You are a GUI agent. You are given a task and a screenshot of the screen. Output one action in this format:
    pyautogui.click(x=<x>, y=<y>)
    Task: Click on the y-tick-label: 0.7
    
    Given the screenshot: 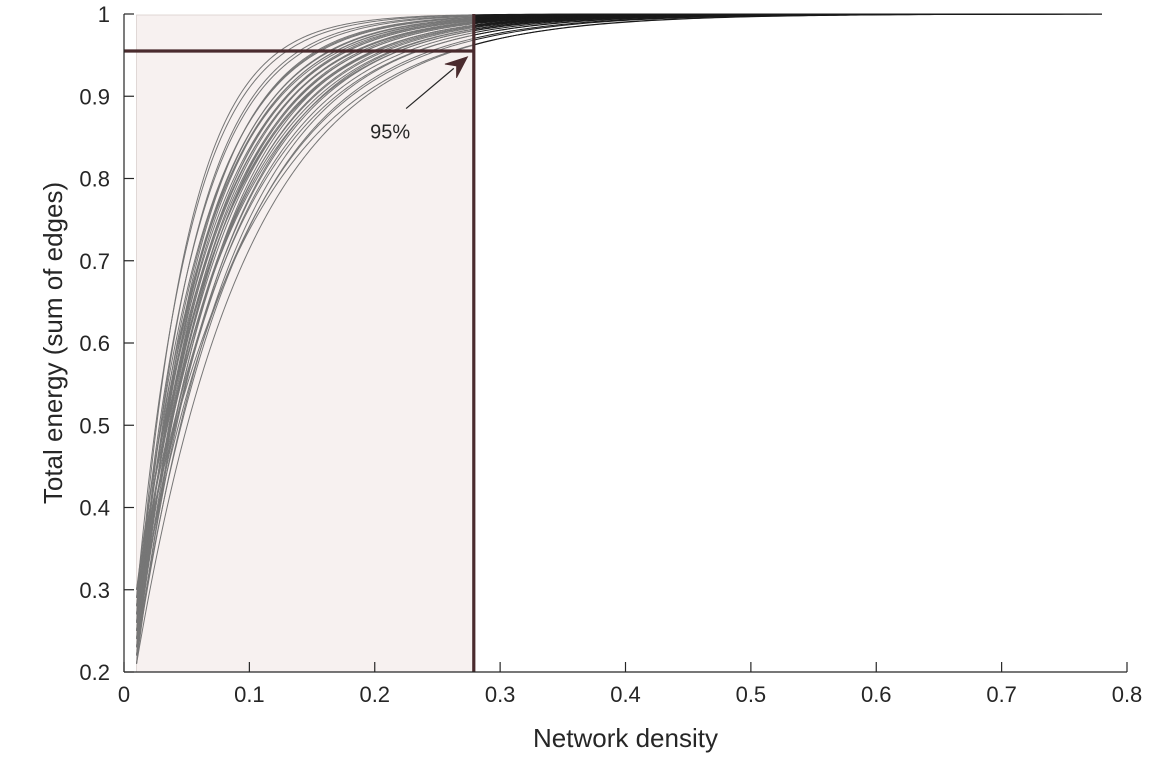 What is the action you would take?
    pyautogui.click(x=94, y=261)
    